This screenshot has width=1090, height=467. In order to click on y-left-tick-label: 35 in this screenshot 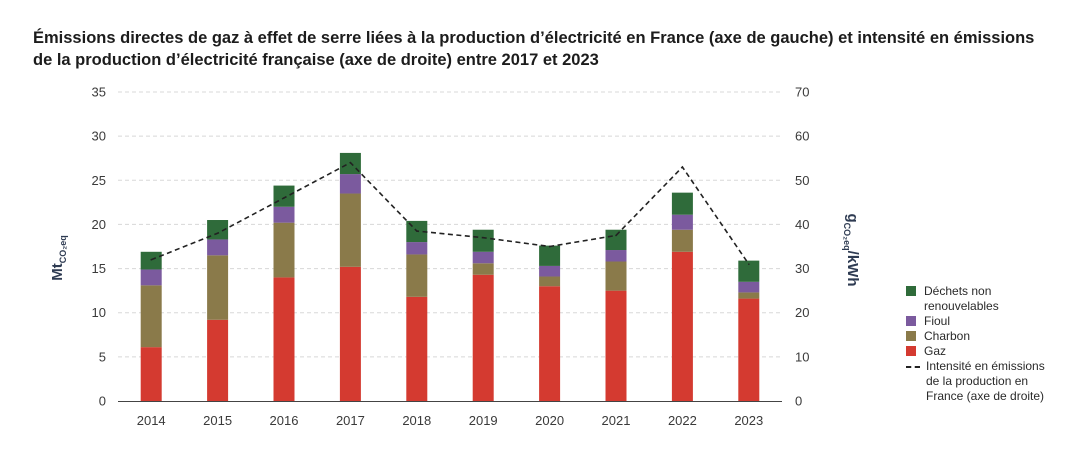, I will do `click(99, 92)`.